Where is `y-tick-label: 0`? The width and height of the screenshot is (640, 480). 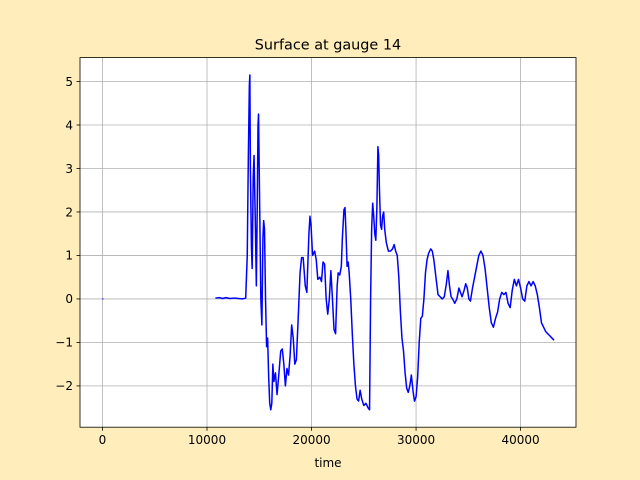 y-tick-label: 0 is located at coordinates (69, 299).